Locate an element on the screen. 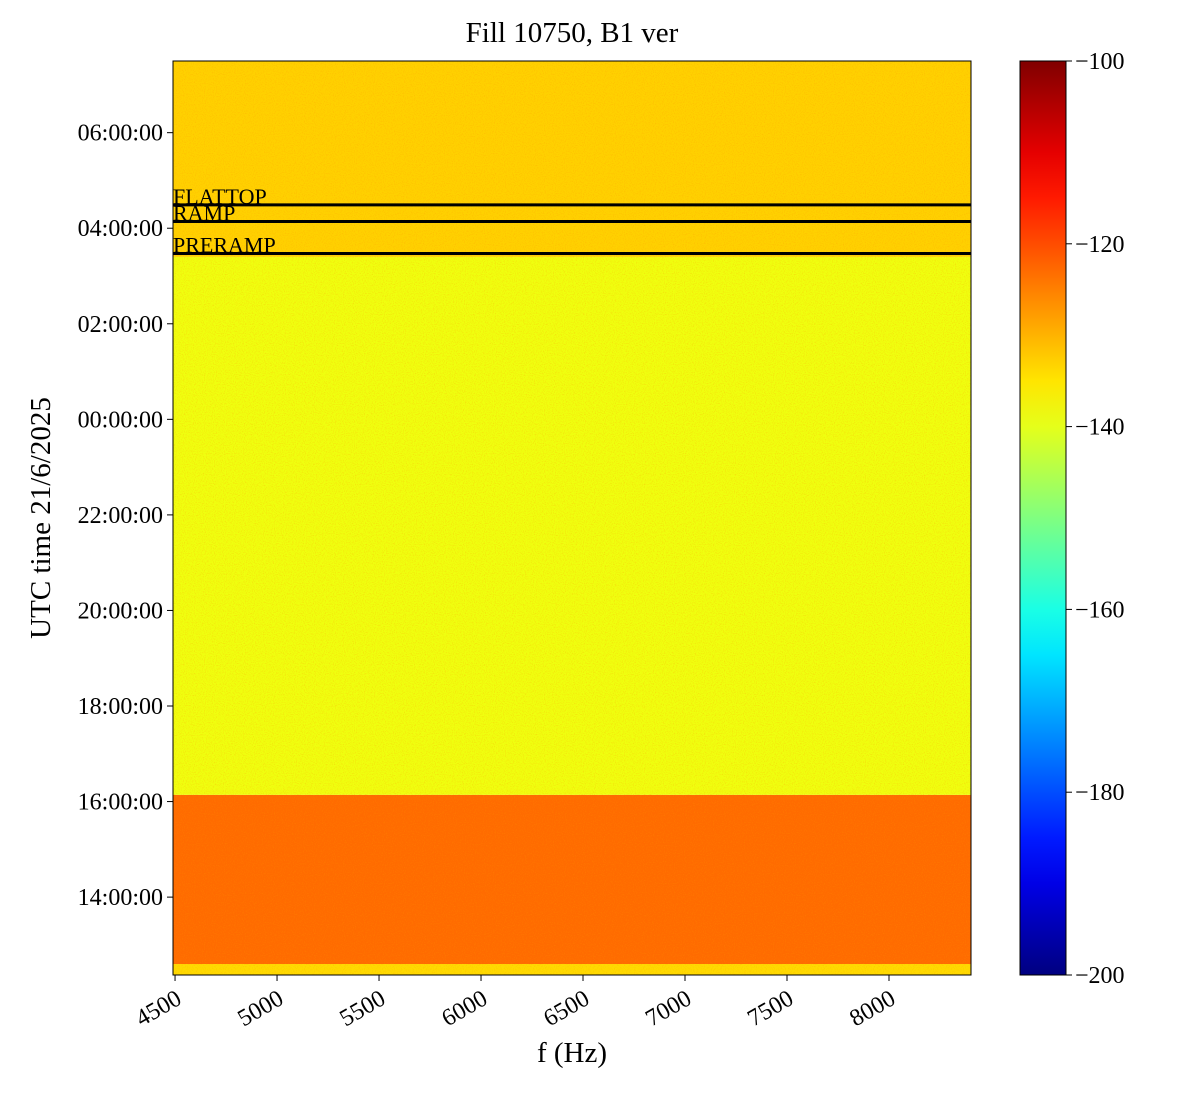 Image resolution: width=1200 pixels, height=1100 pixels. colorbar-tick-label: −180 is located at coordinates (1100, 793).